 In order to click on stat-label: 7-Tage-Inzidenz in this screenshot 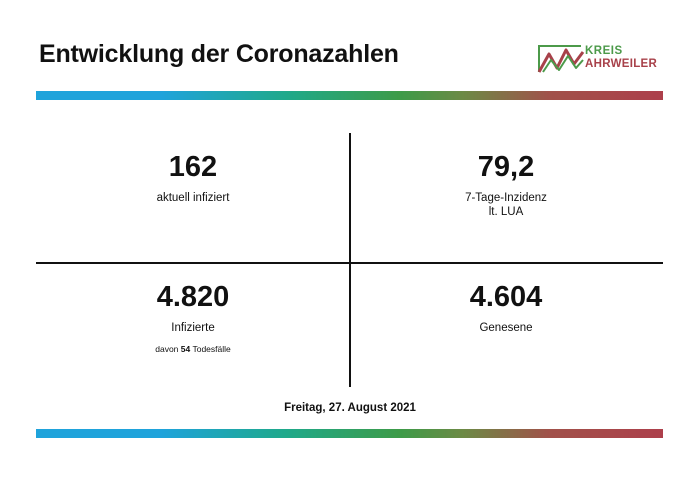, I will do `click(506, 198)`.